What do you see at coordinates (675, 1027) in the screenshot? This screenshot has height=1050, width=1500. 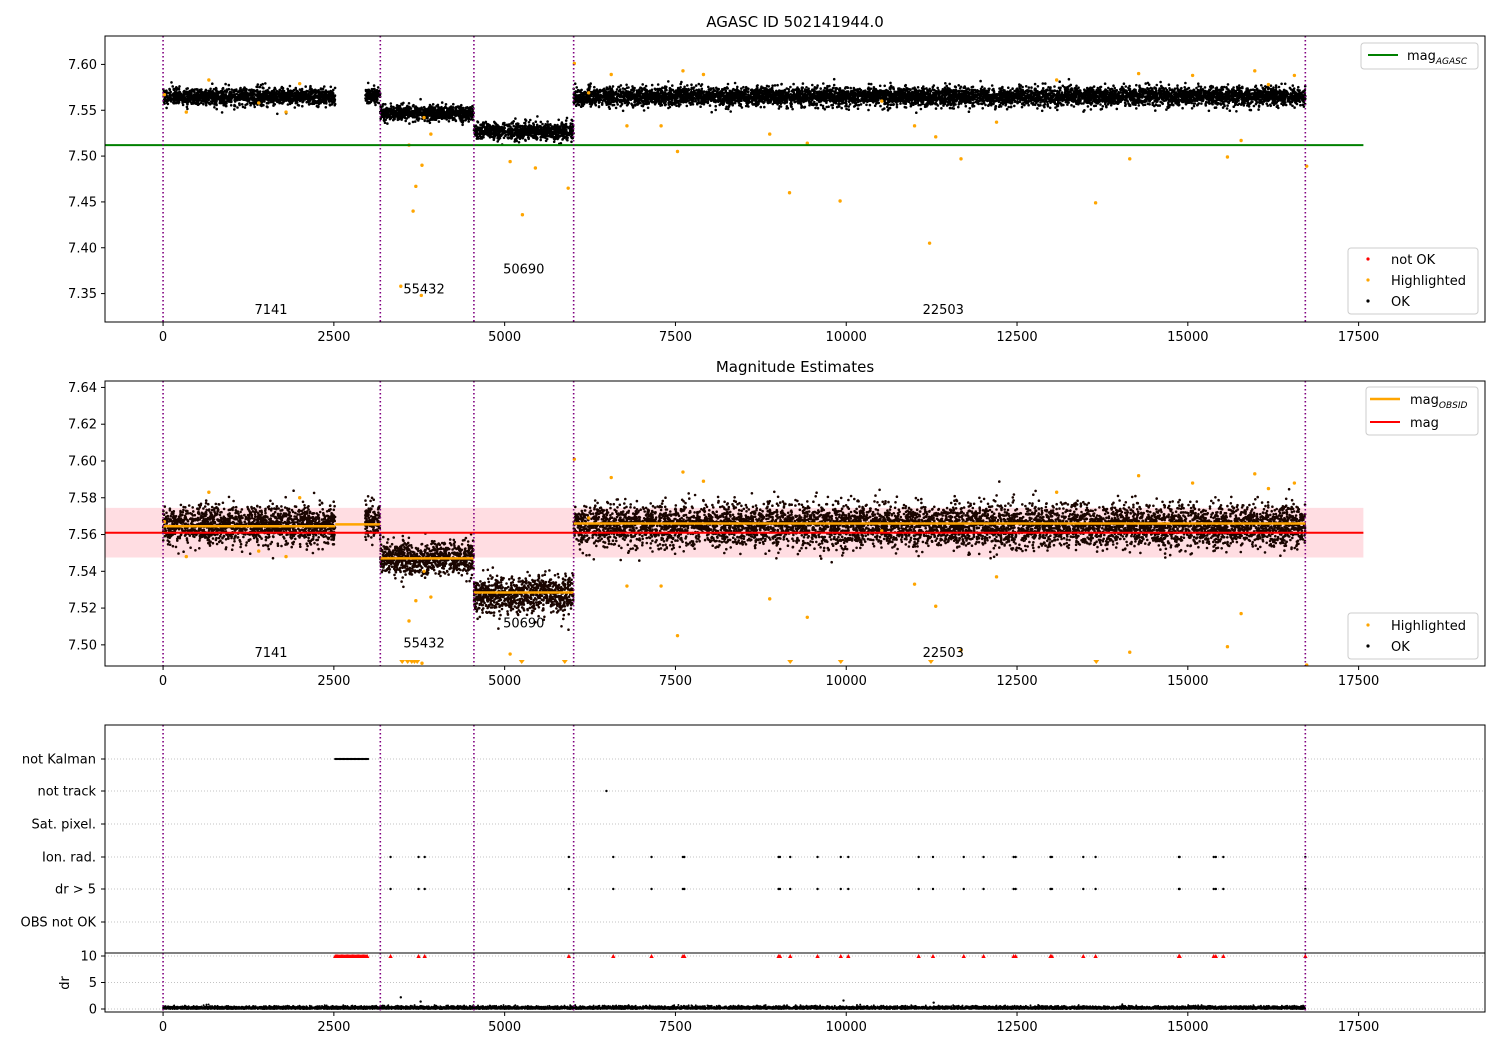 I see `x-tick-label: 7500` at bounding box center [675, 1027].